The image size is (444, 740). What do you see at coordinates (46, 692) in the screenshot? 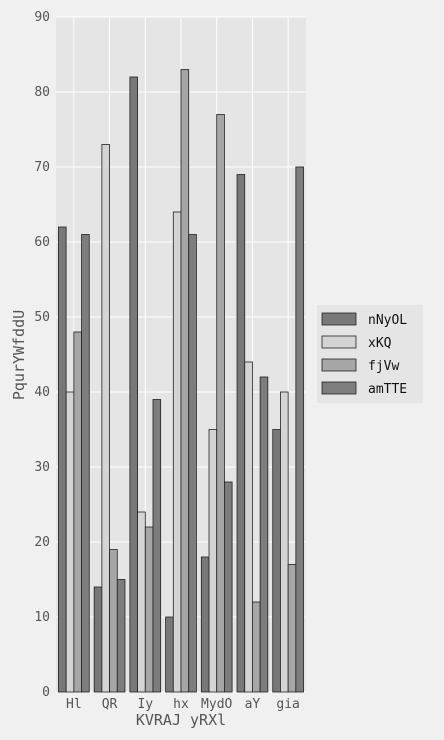
I see `y-tick-label: 0` at bounding box center [46, 692].